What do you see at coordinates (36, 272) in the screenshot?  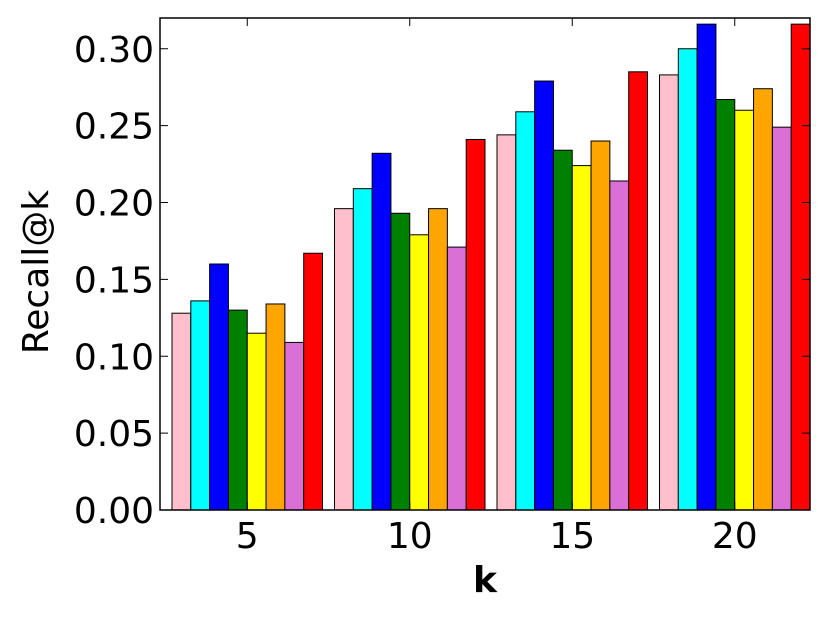 I see `y-axis-title: Recall@k` at bounding box center [36, 272].